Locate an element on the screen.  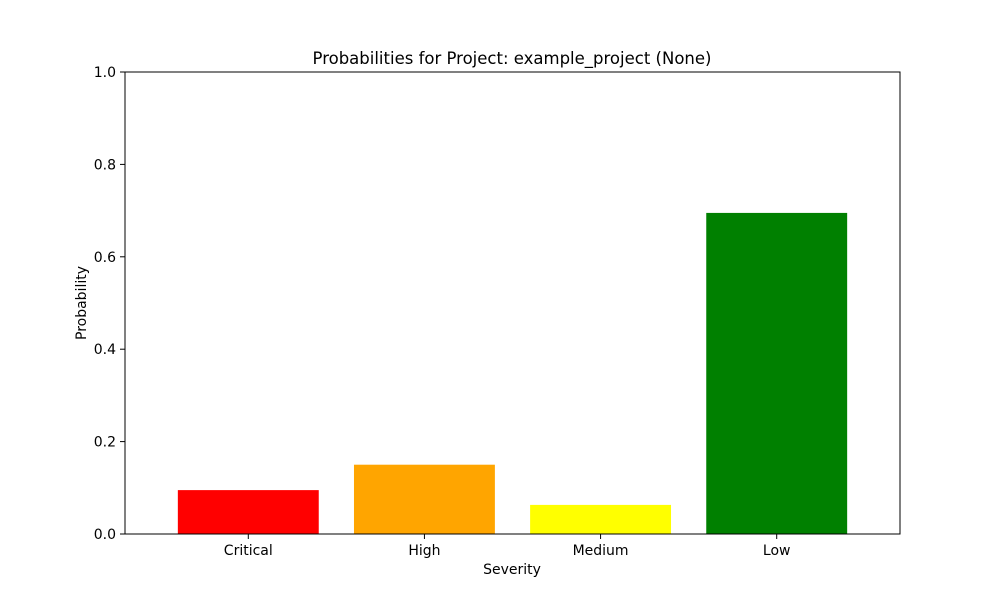
y-tick-label: 1.0 is located at coordinates (105, 73).